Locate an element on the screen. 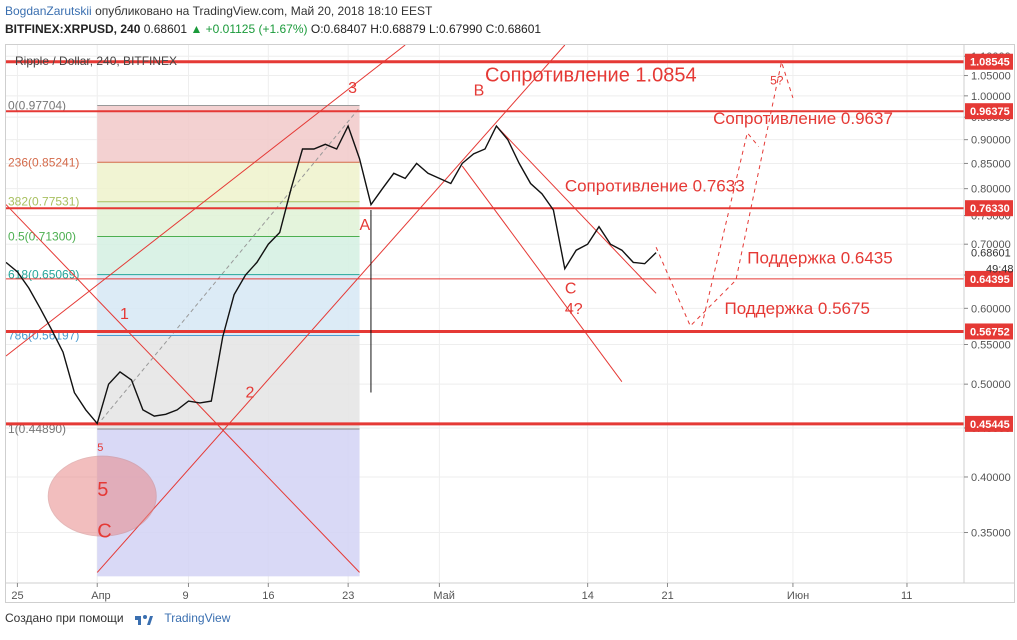 Image resolution: width=1017 pixels, height=640 pixels. countdown-label: 49:48 is located at coordinates (1000, 270).